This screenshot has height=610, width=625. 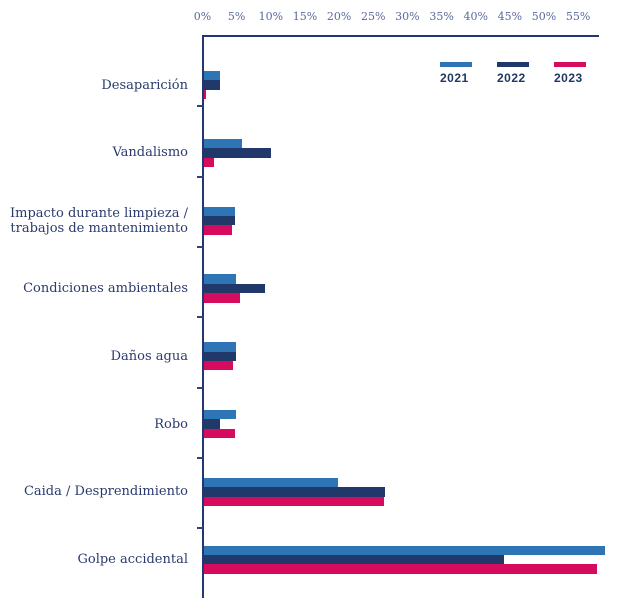 I want to click on legend-item: 2021, so click(x=456, y=73).